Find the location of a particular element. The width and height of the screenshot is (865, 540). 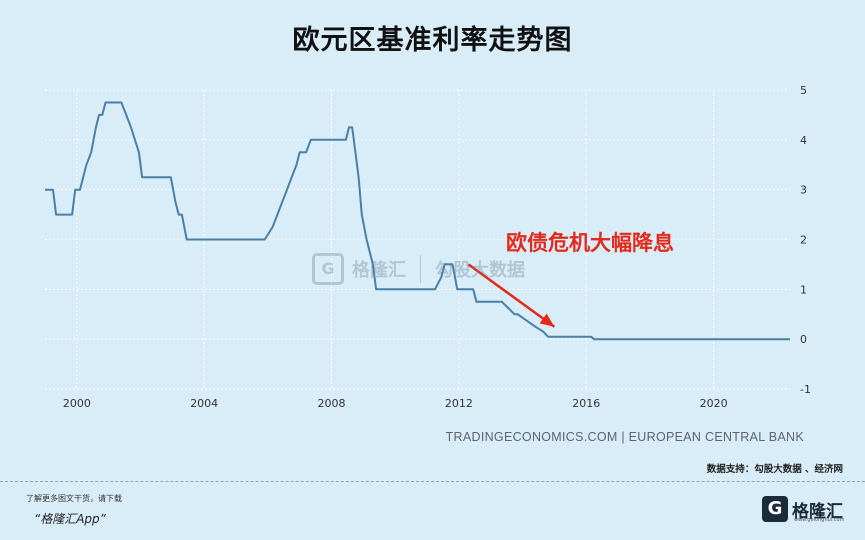

annotation-arrow-shaft is located at coordinates (511, 295).